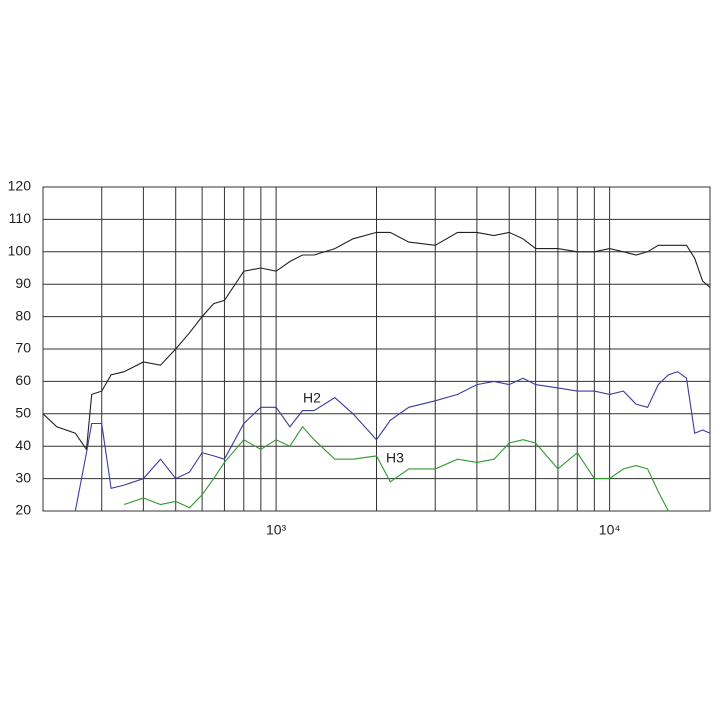 The height and width of the screenshot is (720, 720). I want to click on y-tick-label: 110, so click(20, 218).